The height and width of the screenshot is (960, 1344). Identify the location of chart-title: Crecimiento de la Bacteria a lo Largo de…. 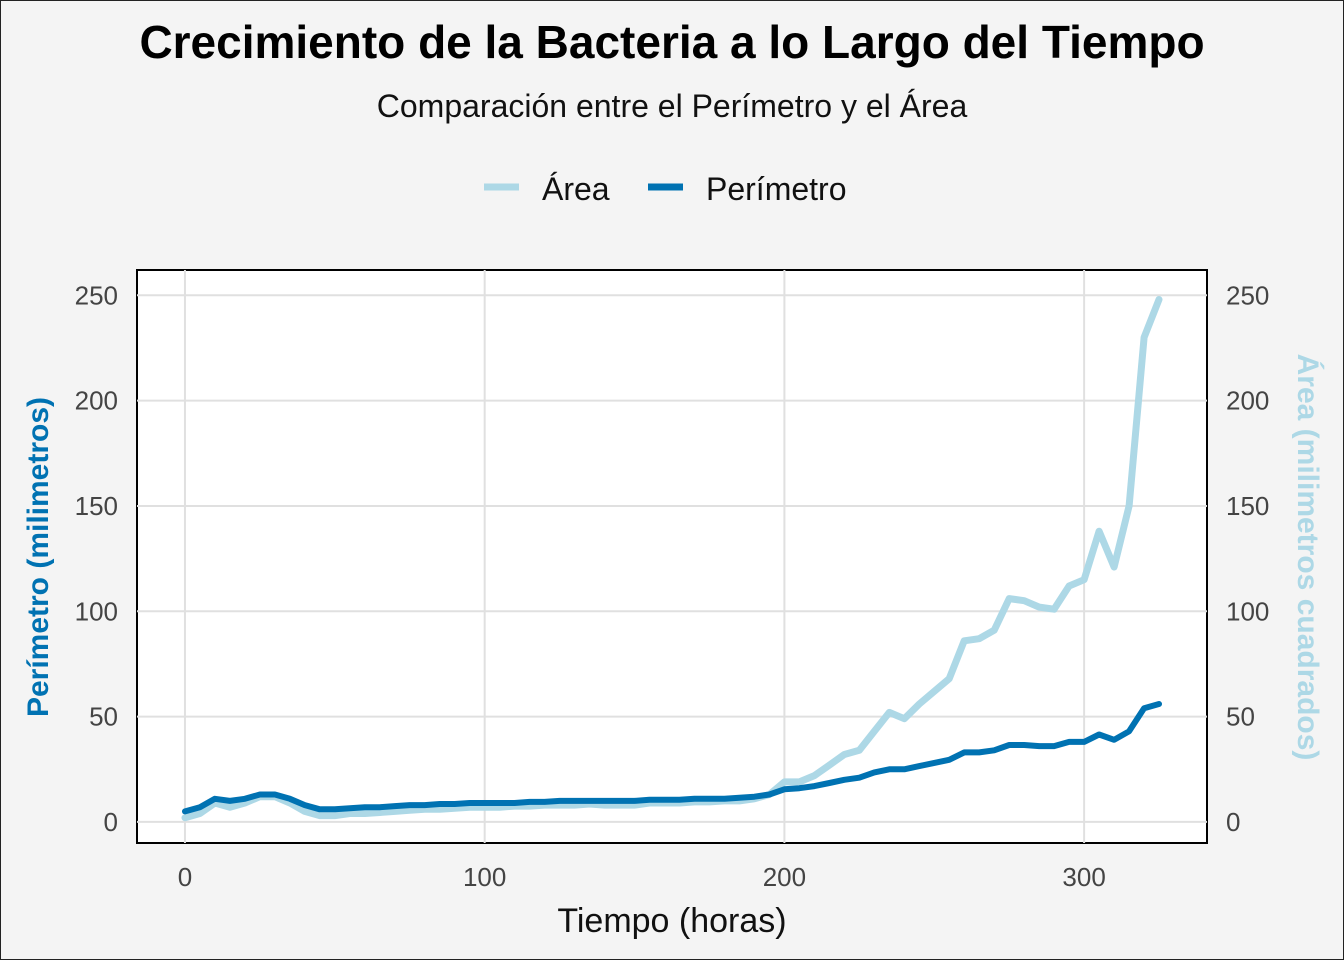
(671, 42).